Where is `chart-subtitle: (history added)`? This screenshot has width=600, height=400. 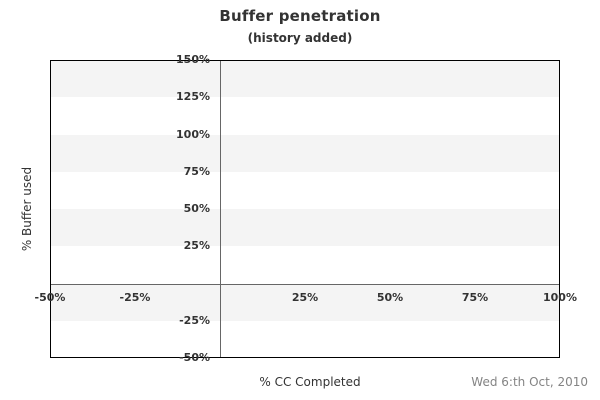 chart-subtitle: (history added) is located at coordinates (300, 38).